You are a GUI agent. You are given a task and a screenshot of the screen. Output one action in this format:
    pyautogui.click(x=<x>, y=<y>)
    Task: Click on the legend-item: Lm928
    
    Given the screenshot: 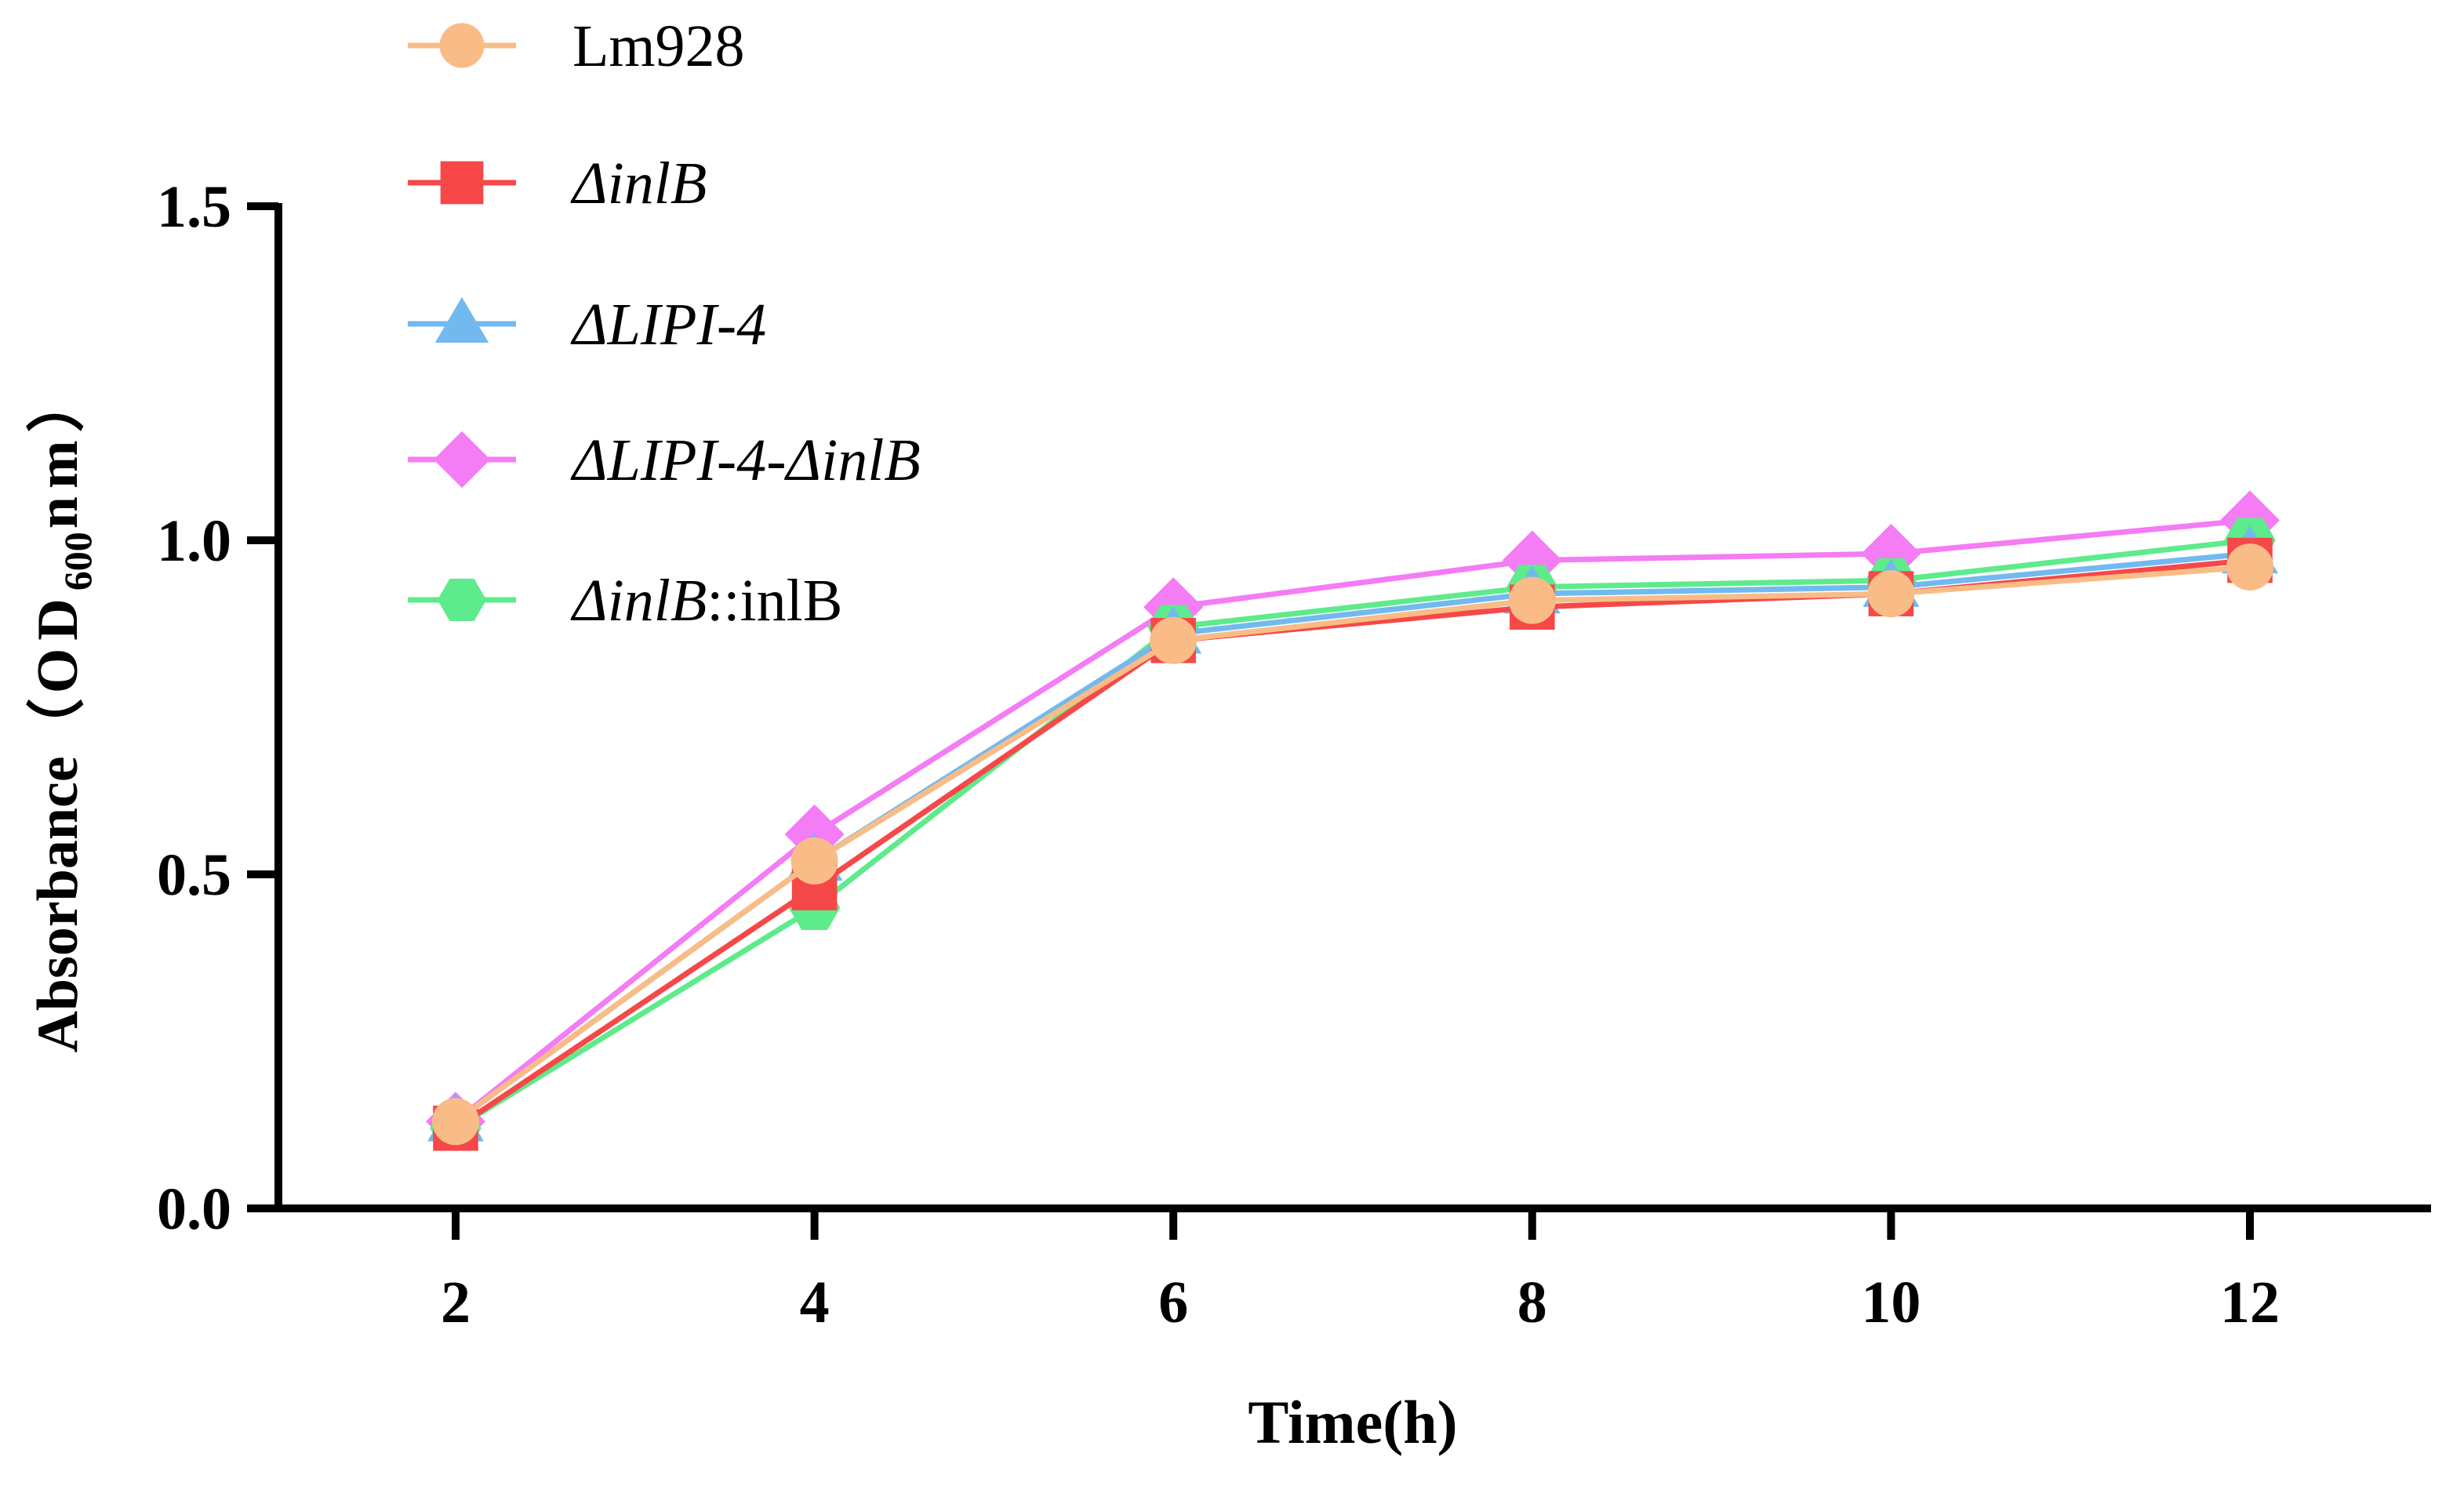 What is the action you would take?
    pyautogui.click(x=576, y=46)
    